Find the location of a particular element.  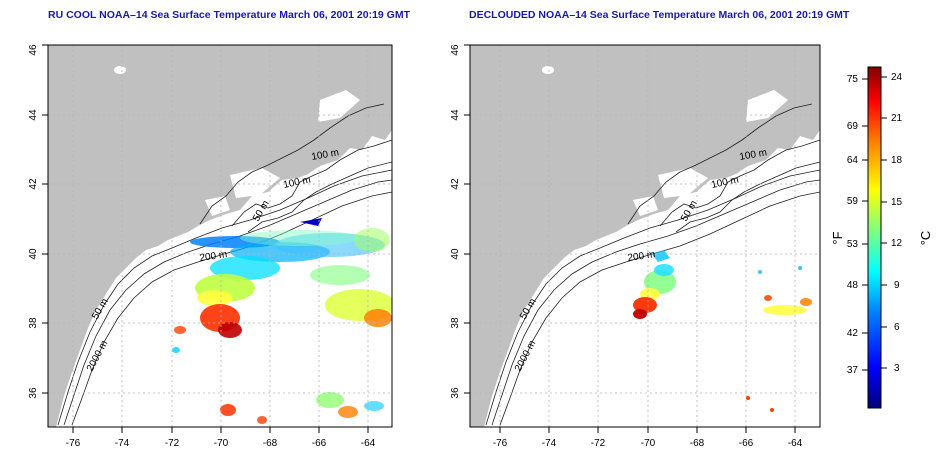

colorbar-f-tick: 37 is located at coordinates (853, 370).